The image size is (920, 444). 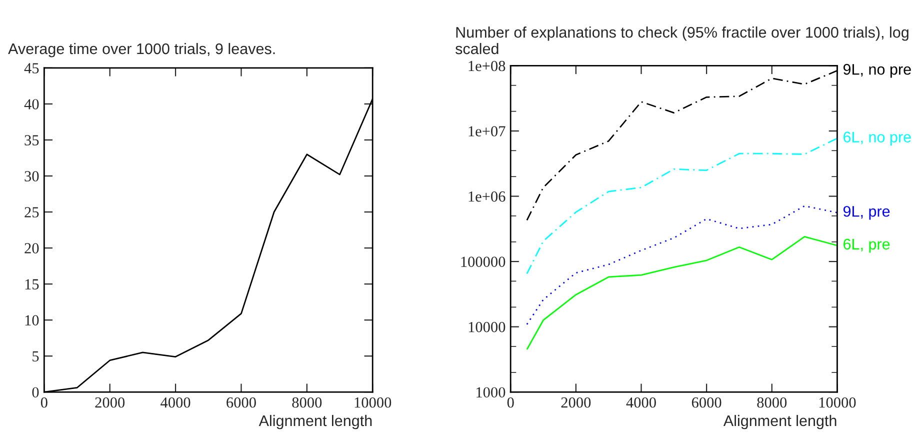 I want to click on series-label: 9L, no pre, so click(x=877, y=71).